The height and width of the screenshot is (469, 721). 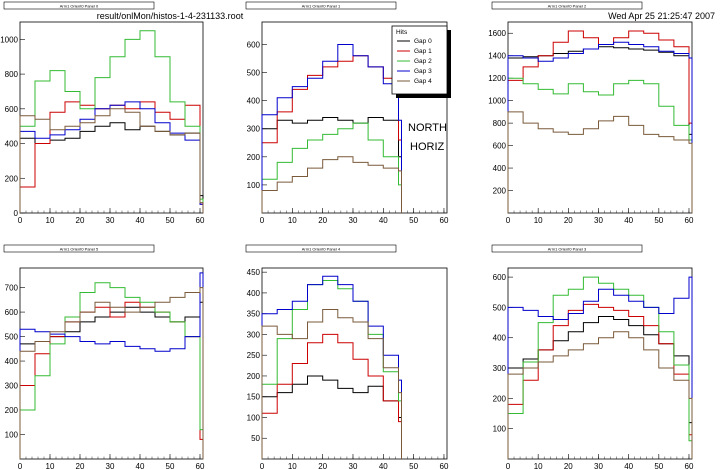 I want to click on panel-title: Arm1 Orient0 Panel 3, so click(x=567, y=249).